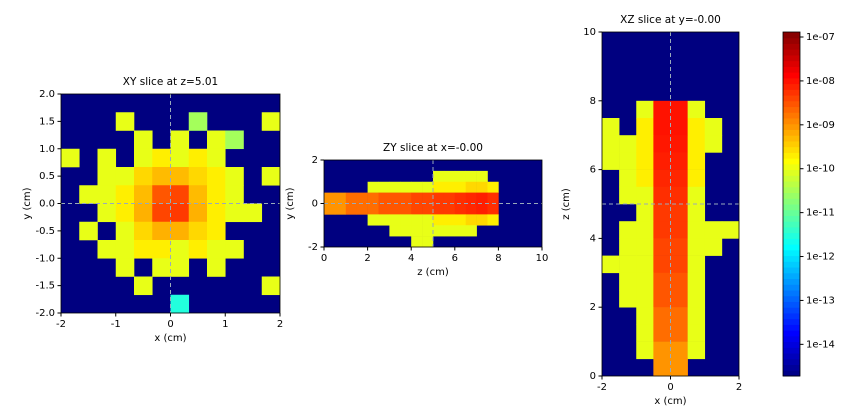 Image resolution: width=850 pixels, height=414 pixels. I want to click on y-tick-label: -1.0, so click(45, 258).